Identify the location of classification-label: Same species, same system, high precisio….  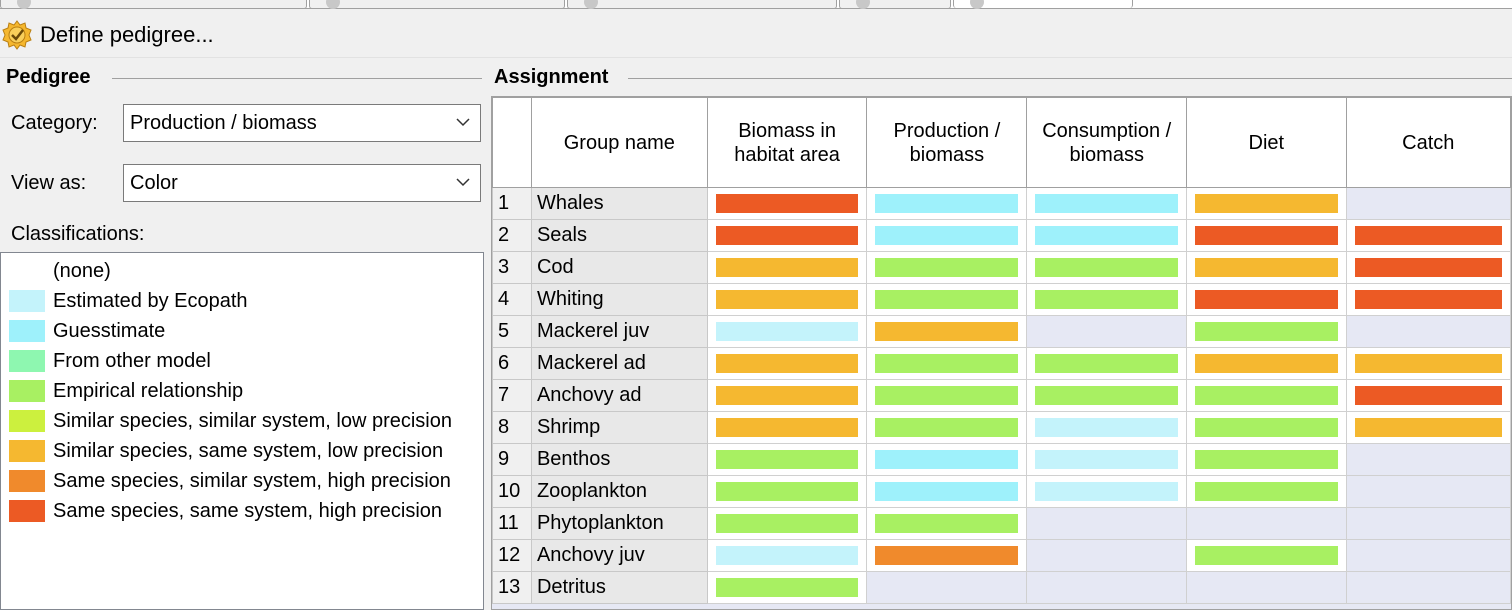
(248, 510).